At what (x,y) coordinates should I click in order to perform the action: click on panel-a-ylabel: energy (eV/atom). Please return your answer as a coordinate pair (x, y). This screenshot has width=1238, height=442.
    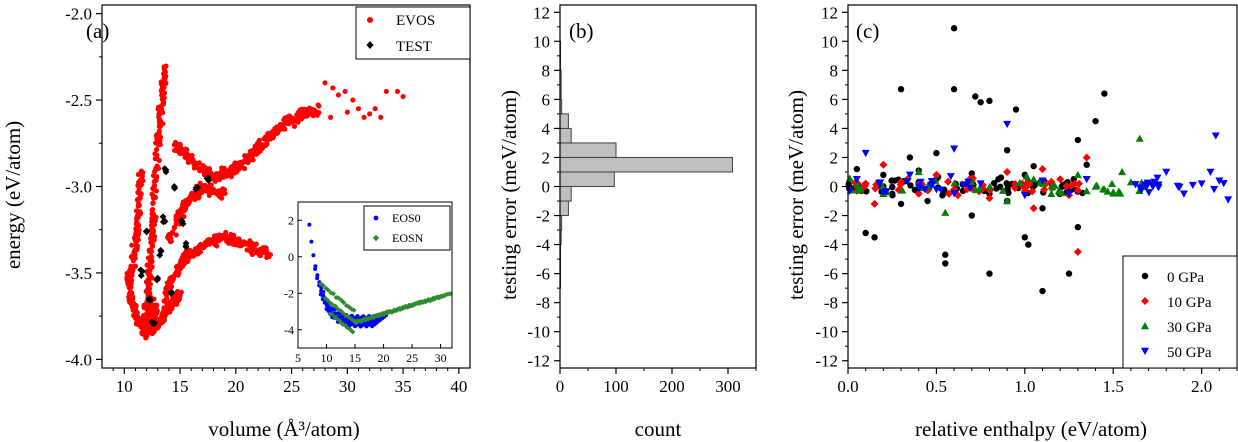
    Looking at the image, I should click on (13, 195).